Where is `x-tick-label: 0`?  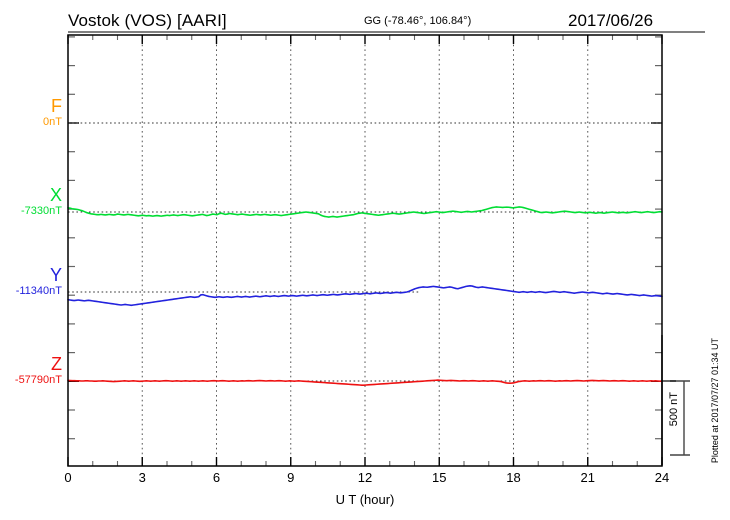 x-tick-label: 0 is located at coordinates (68, 477).